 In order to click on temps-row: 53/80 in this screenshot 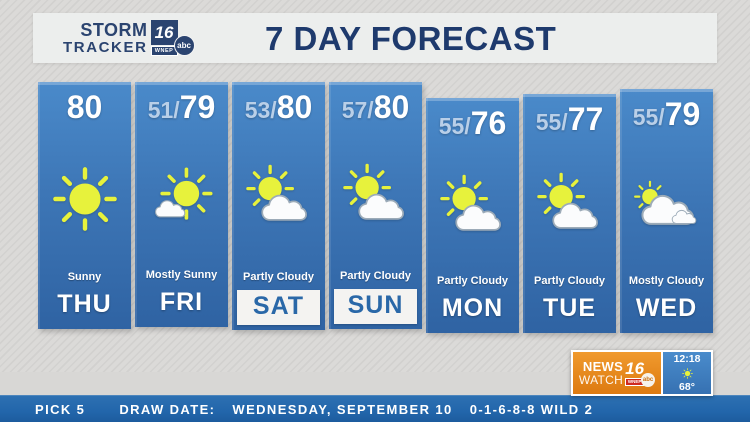, I will do `click(279, 107)`.